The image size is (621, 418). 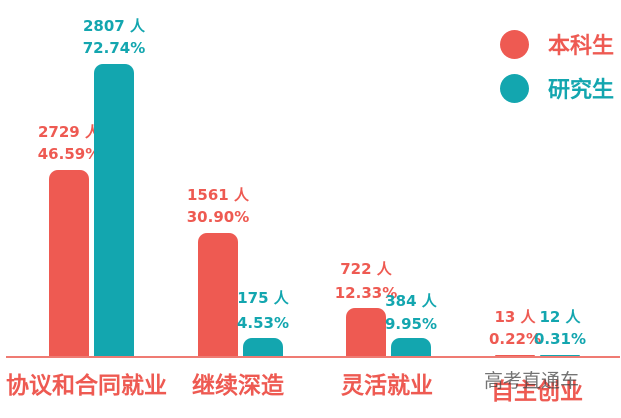 What do you see at coordinates (532, 381) in the screenshot?
I see `watermark-text: 高考直通车` at bounding box center [532, 381].